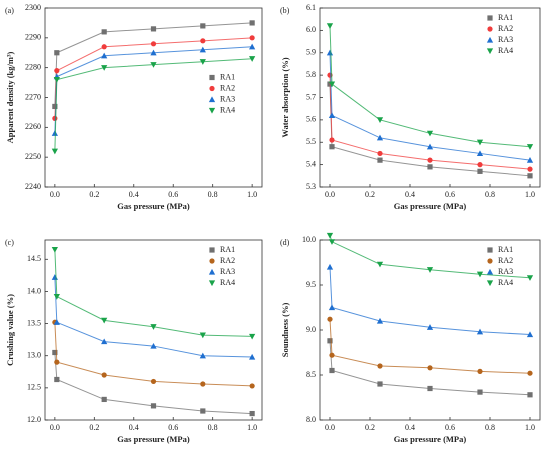  I want to click on y-tick-label: 12.0, so click(34, 419).